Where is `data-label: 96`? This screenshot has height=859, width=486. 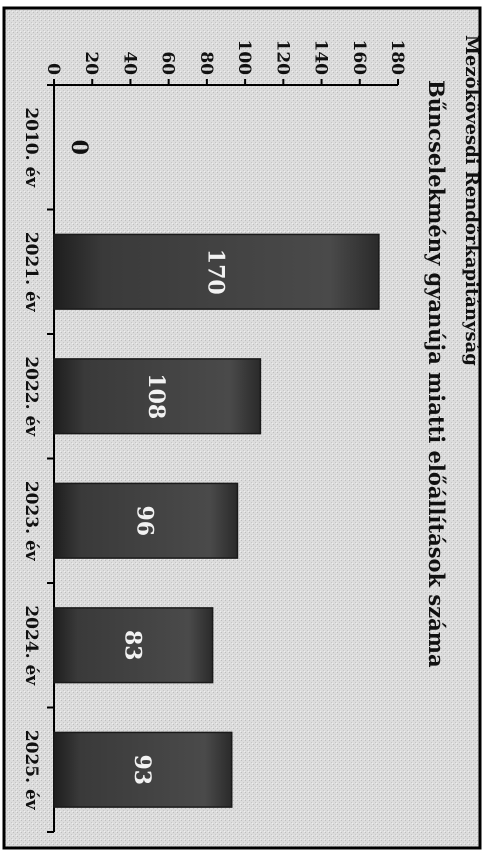
data-label: 96 is located at coordinates (145, 520).